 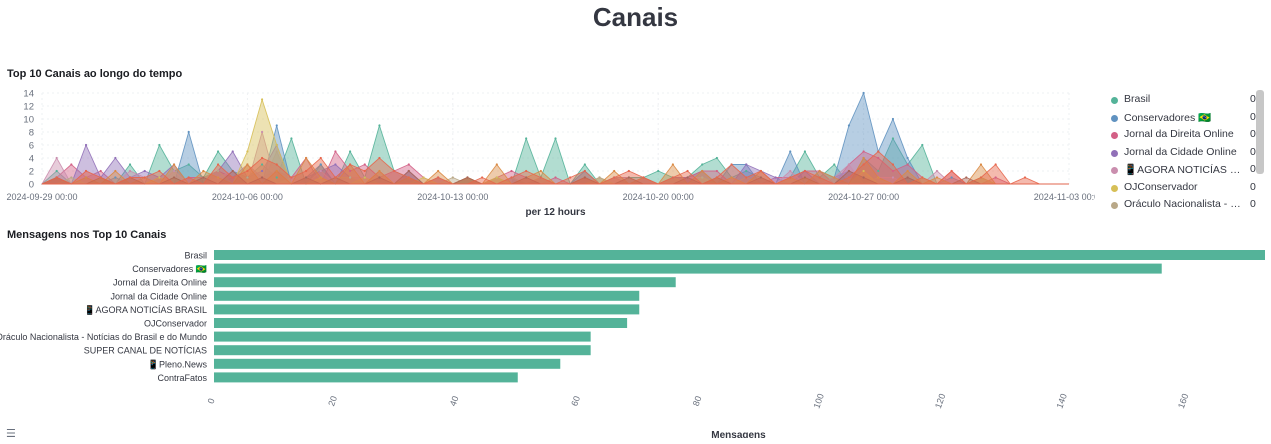 I want to click on legend-item: Conservadores 🇧🇷 0, so click(x=1185, y=120).